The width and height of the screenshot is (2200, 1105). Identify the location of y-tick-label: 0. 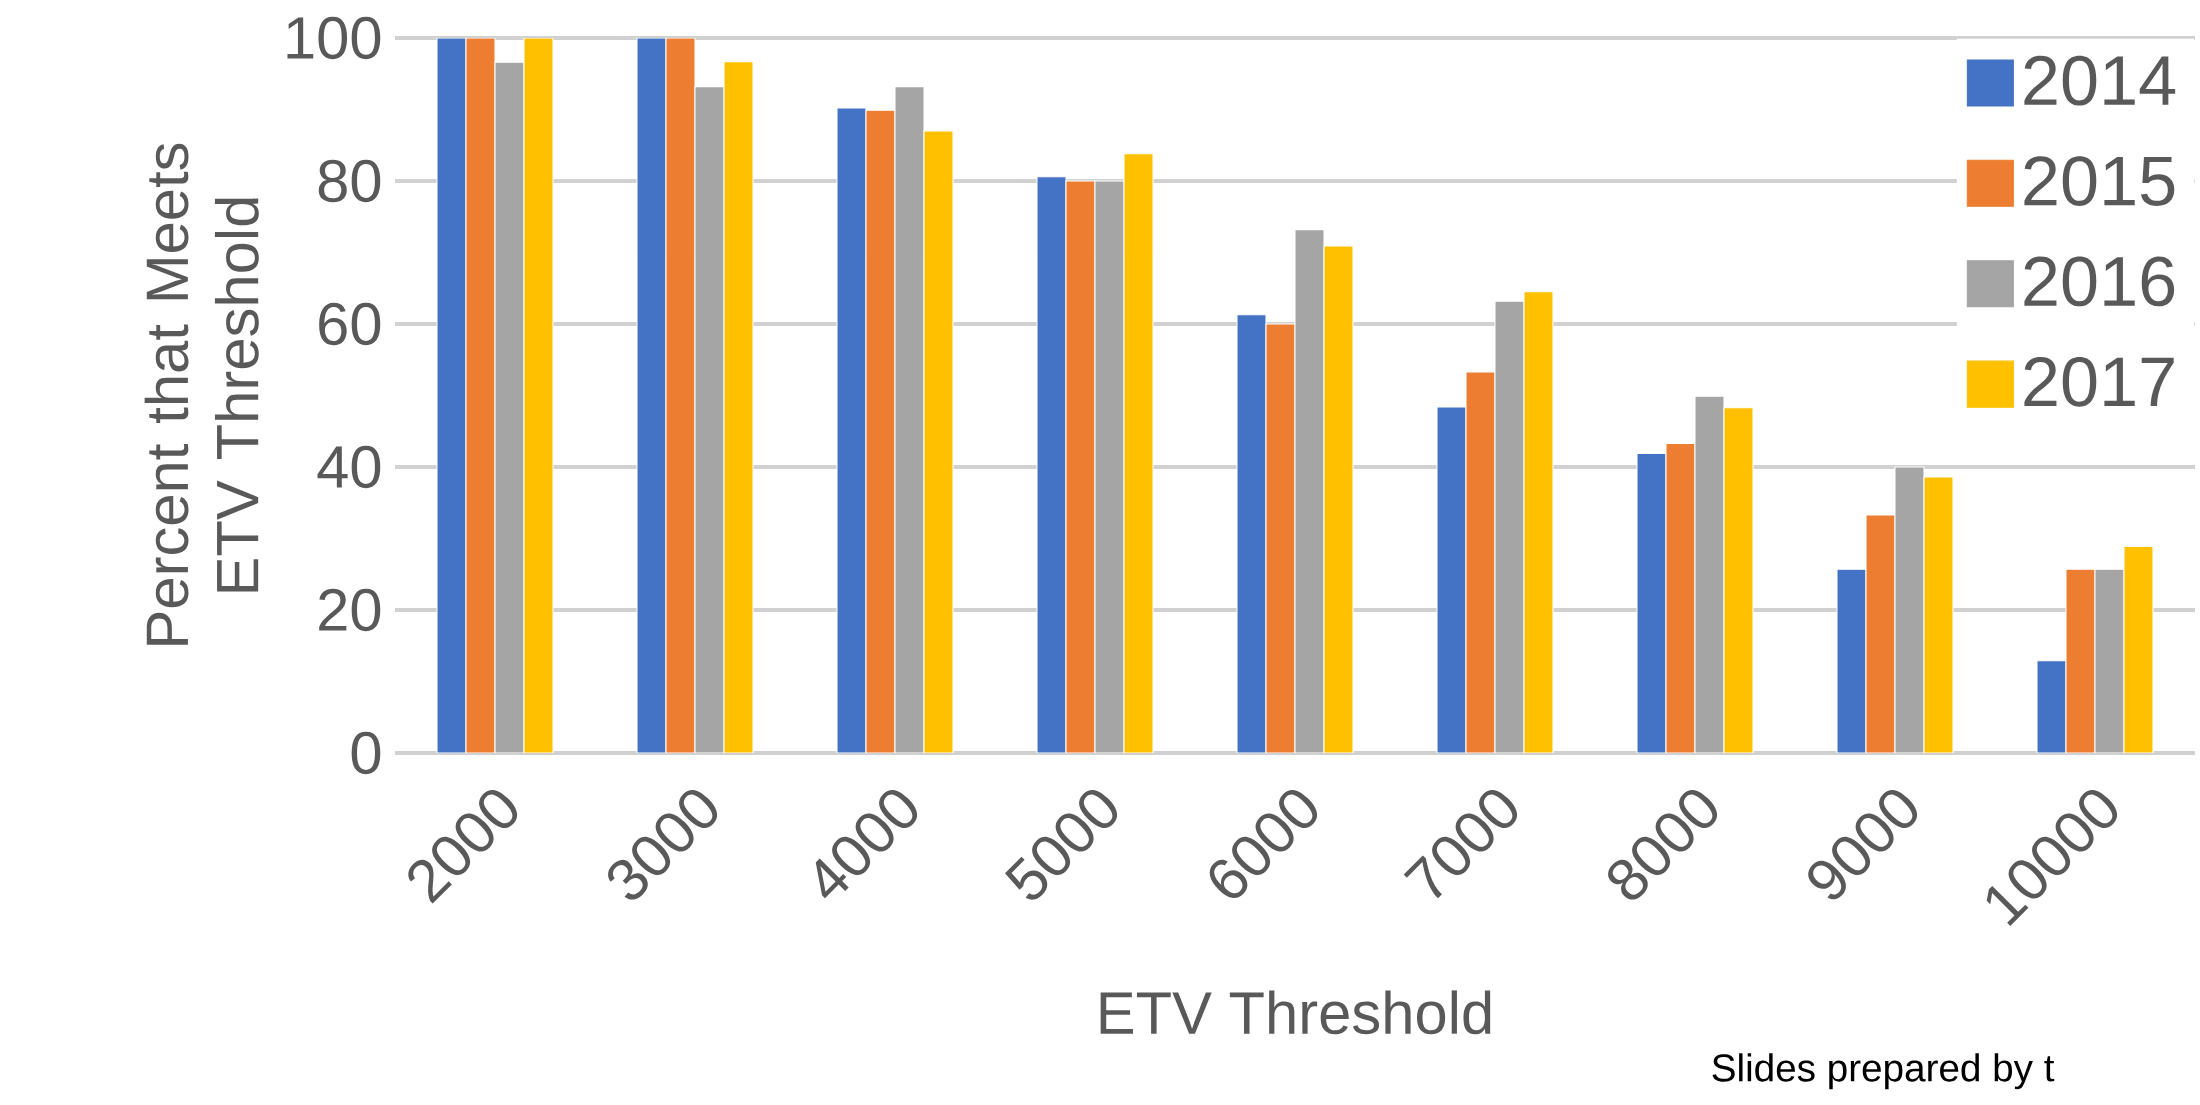
(366, 753).